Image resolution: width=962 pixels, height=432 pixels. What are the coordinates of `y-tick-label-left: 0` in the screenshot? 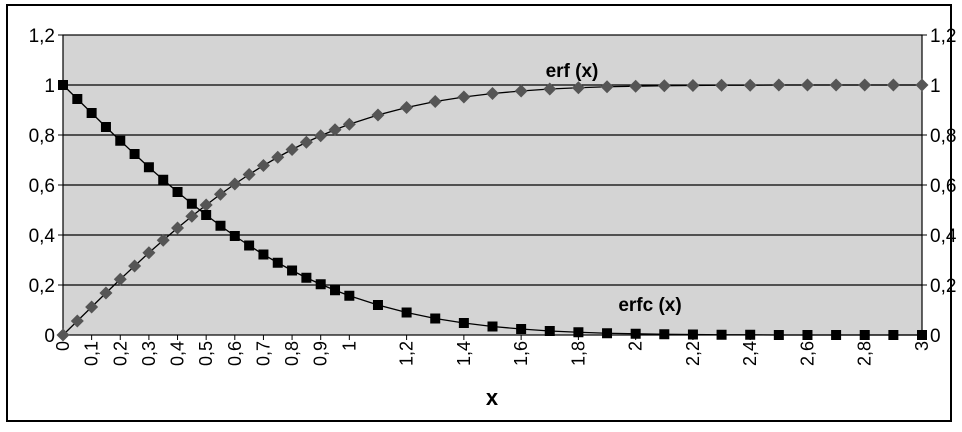 It's located at (49, 336).